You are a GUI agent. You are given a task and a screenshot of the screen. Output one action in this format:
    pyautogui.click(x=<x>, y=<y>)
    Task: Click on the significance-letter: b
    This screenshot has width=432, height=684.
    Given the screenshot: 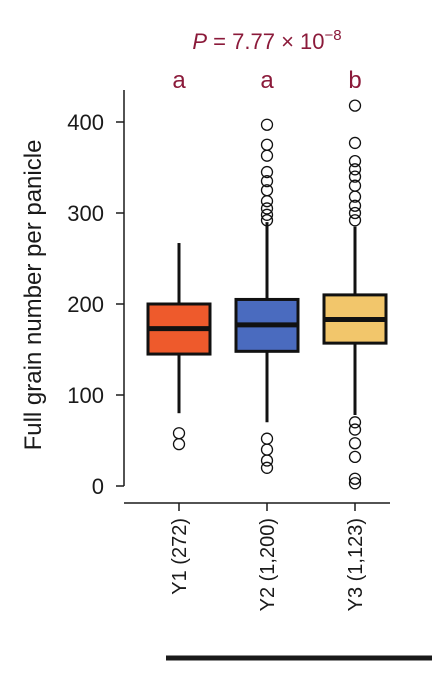 What is the action you would take?
    pyautogui.click(x=354, y=80)
    